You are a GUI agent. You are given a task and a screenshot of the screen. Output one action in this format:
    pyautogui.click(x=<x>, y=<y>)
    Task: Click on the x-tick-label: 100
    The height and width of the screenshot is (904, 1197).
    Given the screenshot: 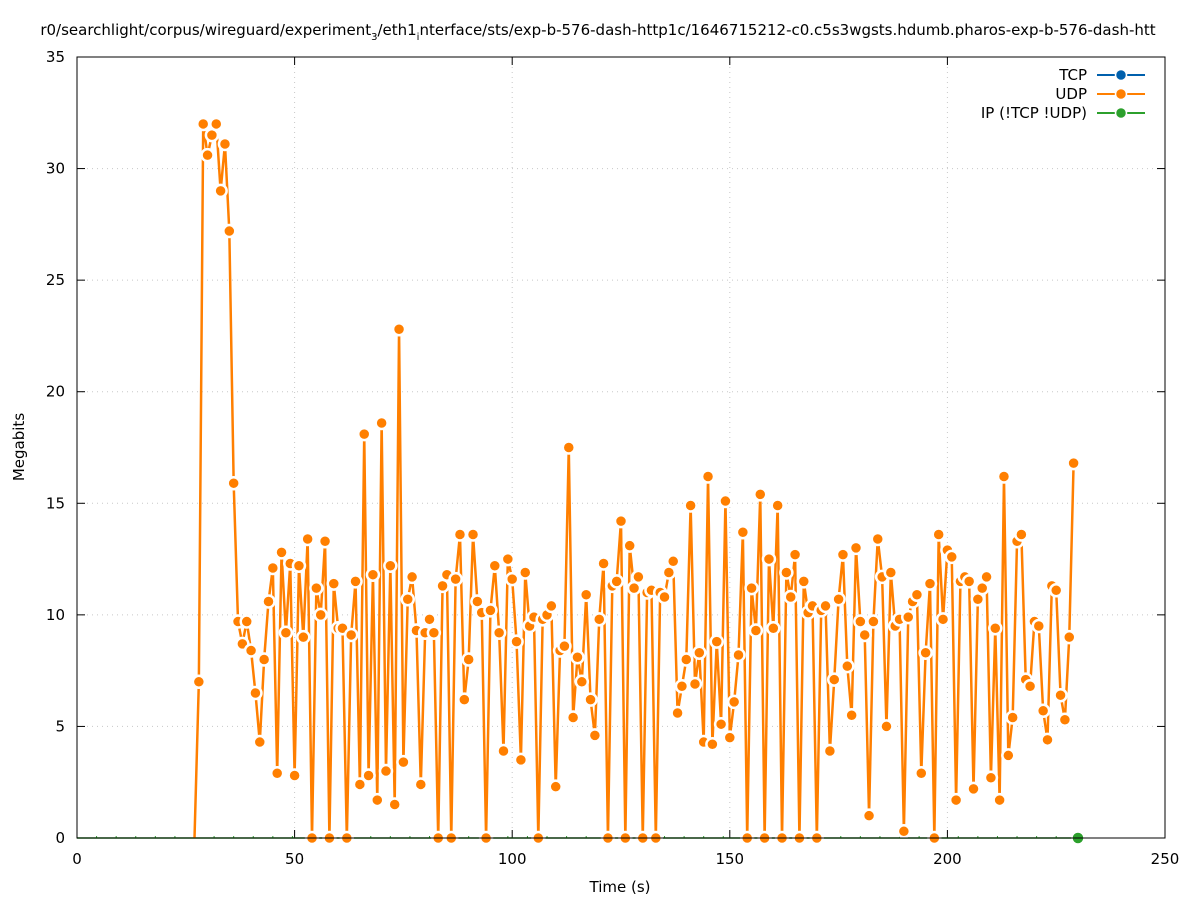 What is the action you would take?
    pyautogui.click(x=512, y=859)
    